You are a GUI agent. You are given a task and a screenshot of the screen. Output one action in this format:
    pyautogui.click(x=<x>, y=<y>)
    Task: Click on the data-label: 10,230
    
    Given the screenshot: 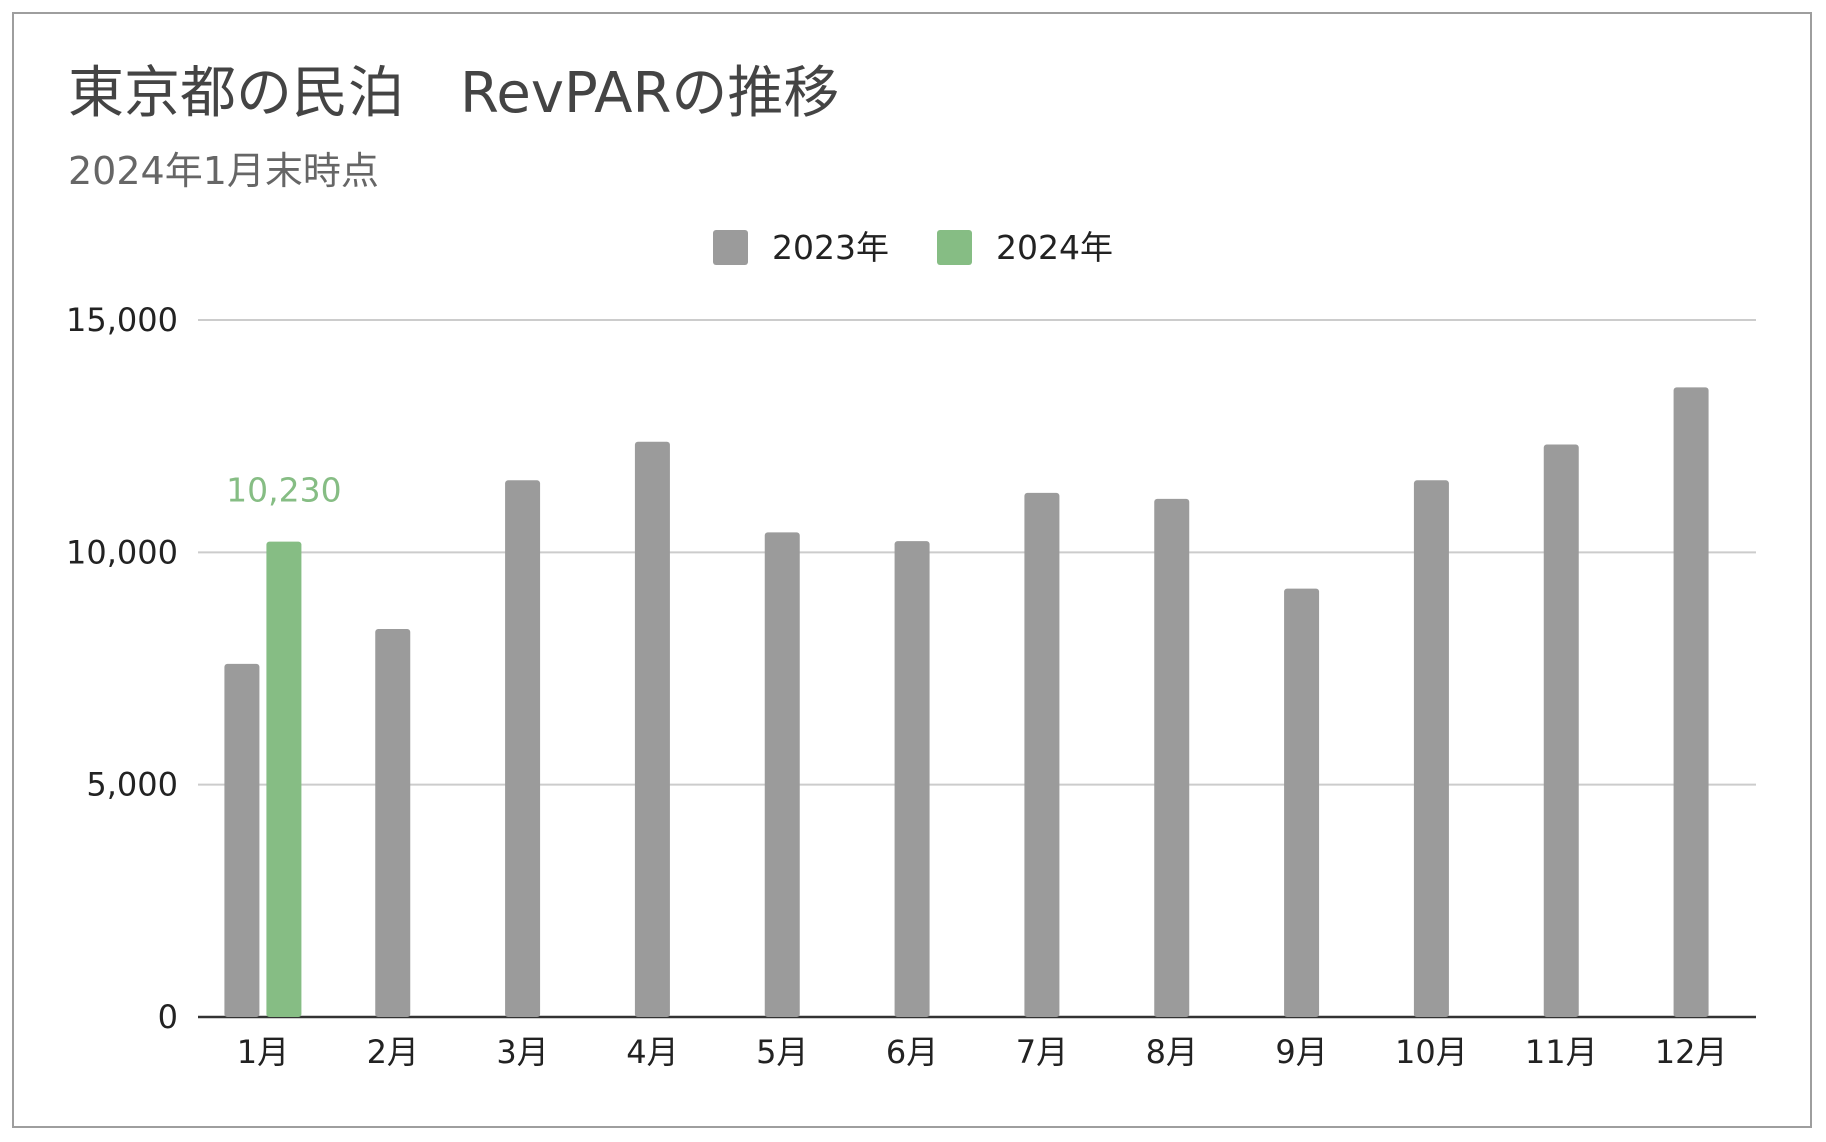 What is the action you would take?
    pyautogui.click(x=283, y=490)
    